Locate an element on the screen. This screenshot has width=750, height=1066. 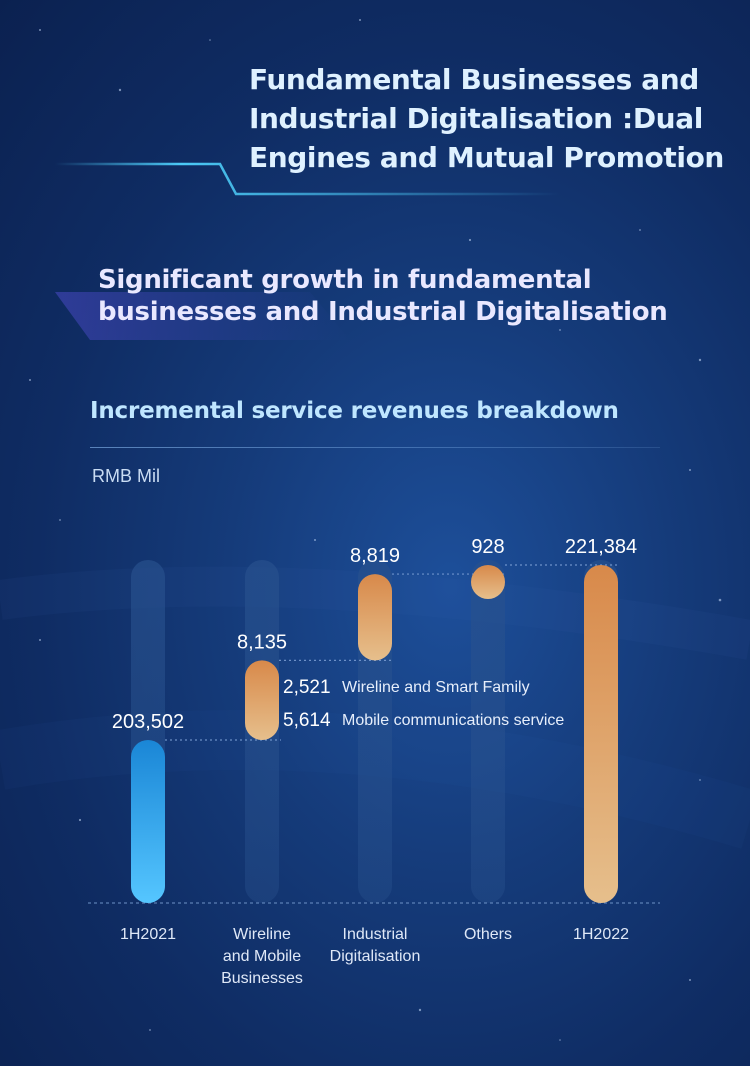
value-label-4: 928 is located at coordinates (487, 547).